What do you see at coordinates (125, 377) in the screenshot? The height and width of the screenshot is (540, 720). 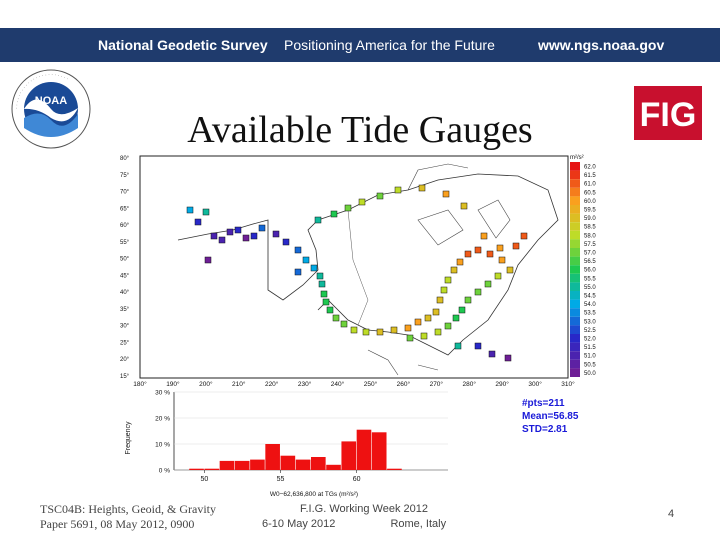 I see `lat-tick-label: 15°` at bounding box center [125, 377].